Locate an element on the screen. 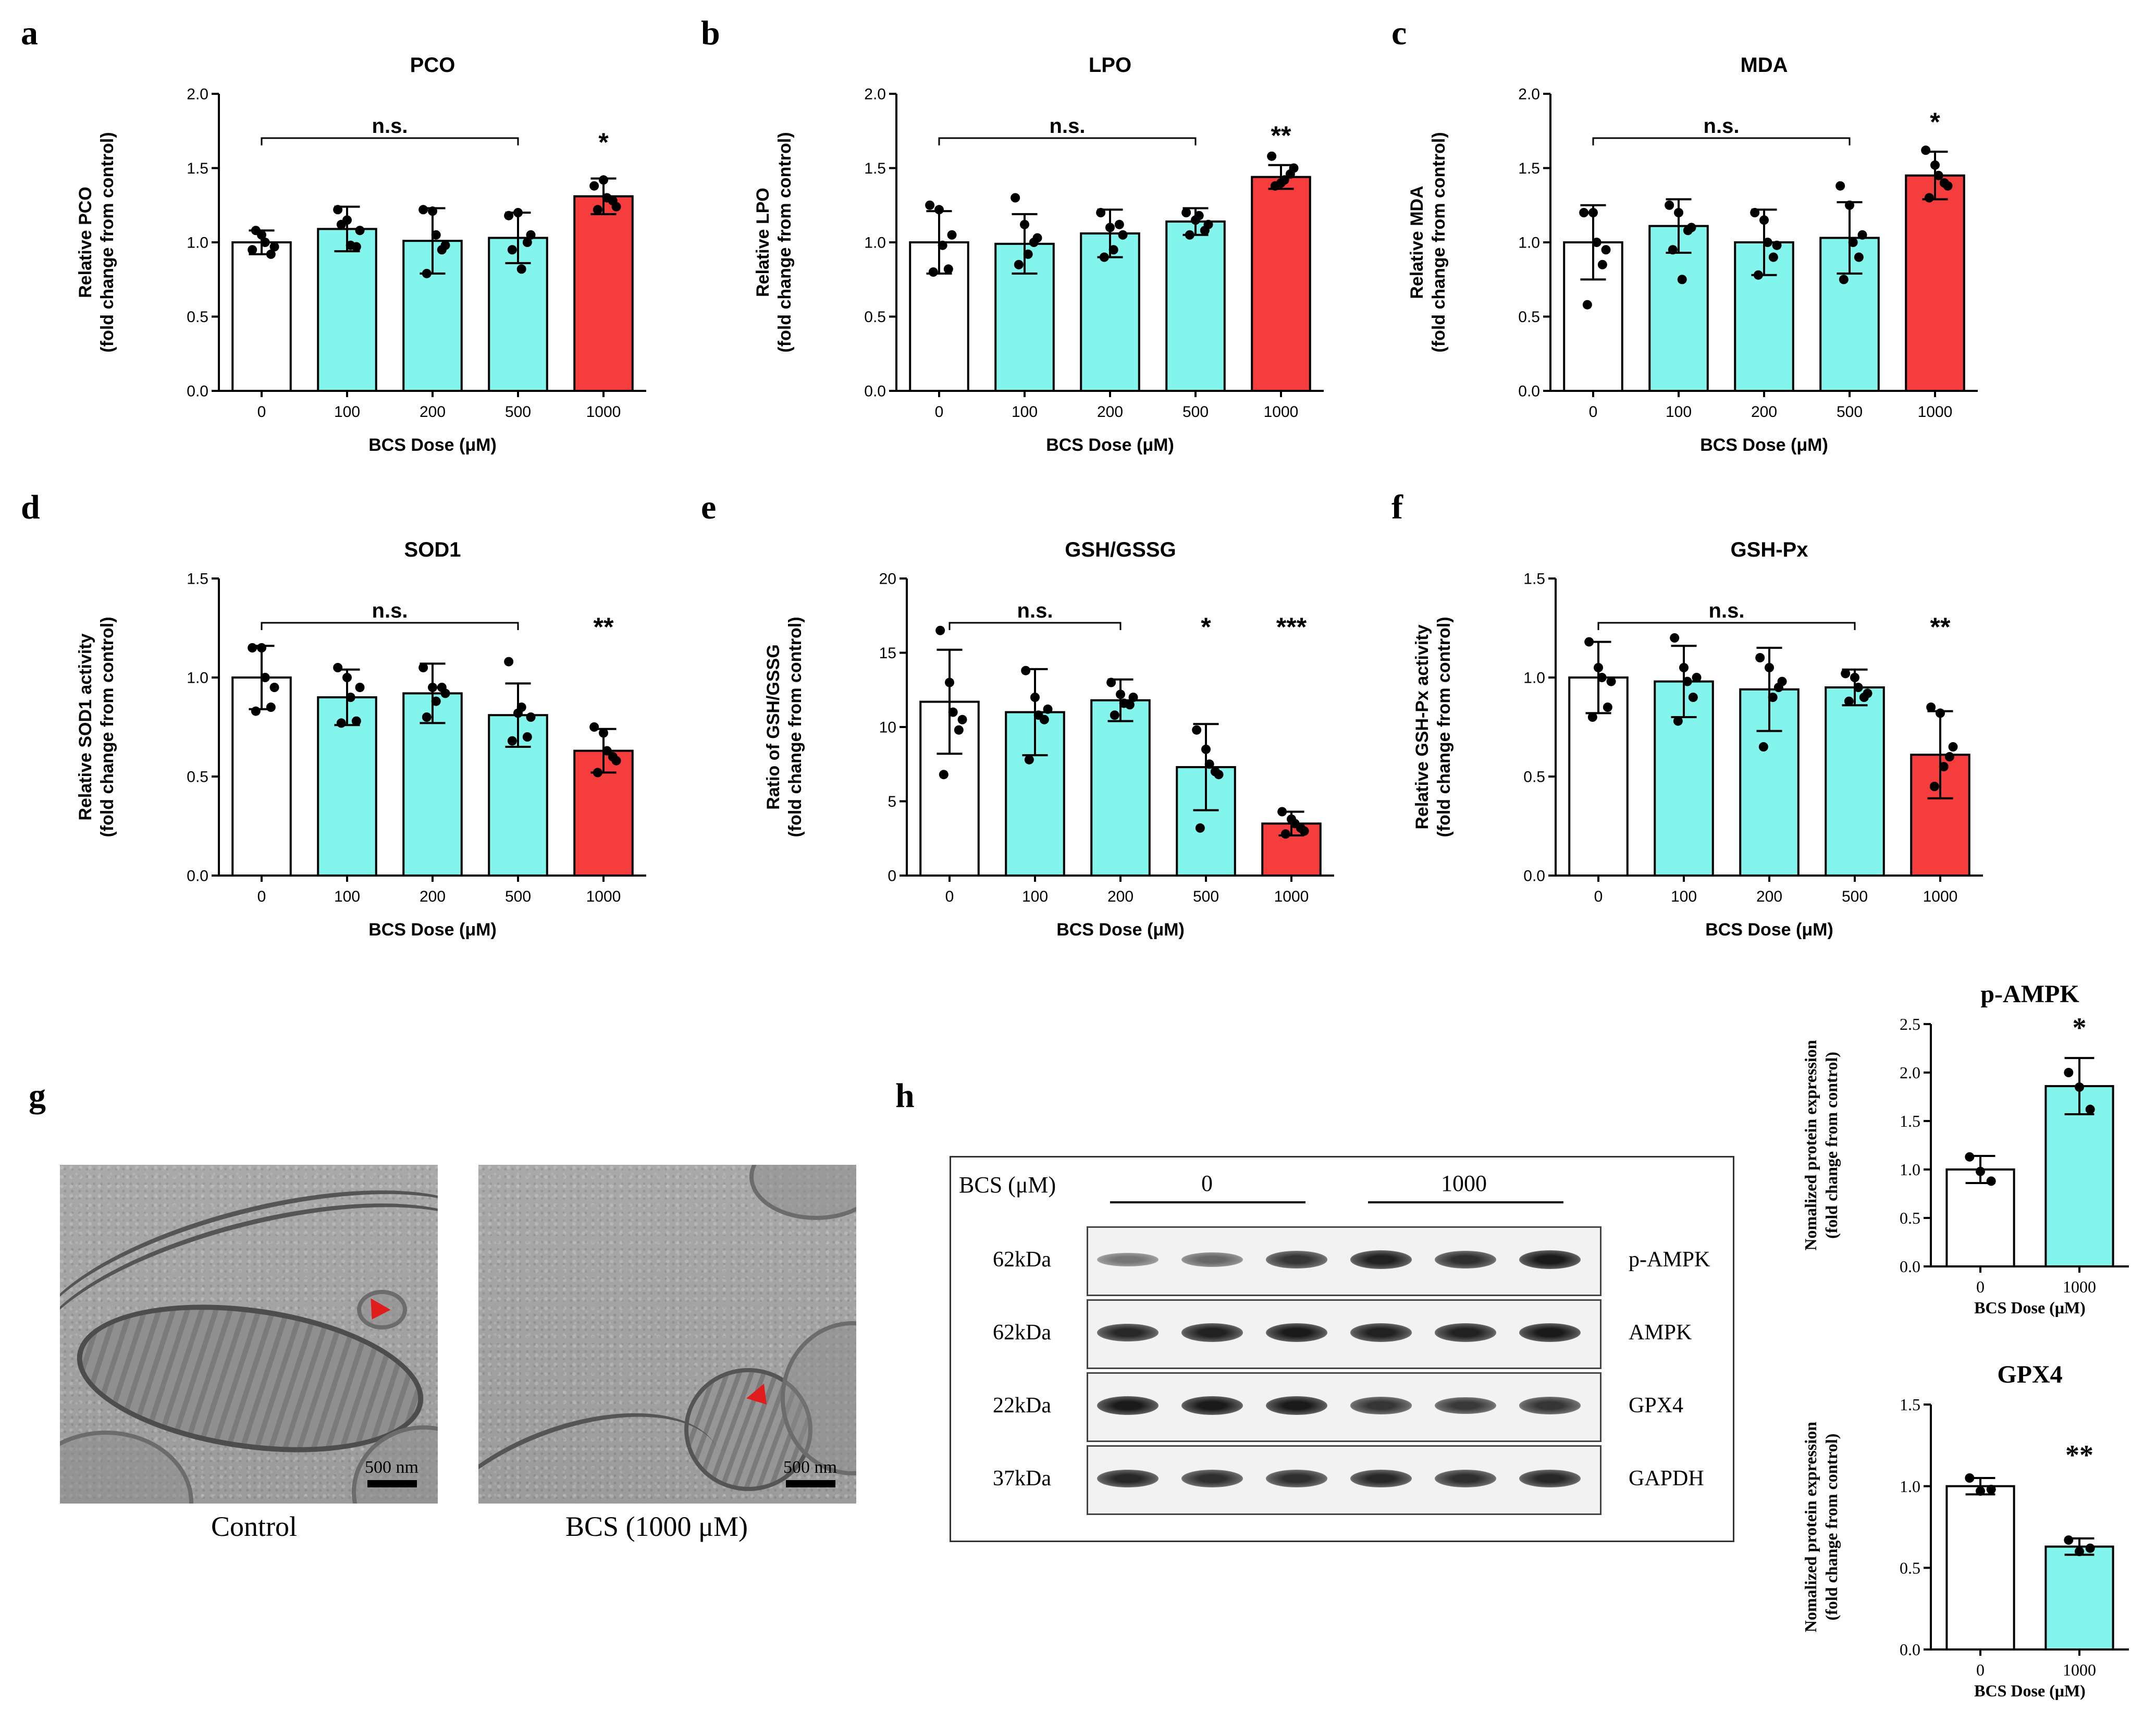 This screenshot has width=2156, height=1724. x-axis-label-e: BCS Dose (μM) is located at coordinates (1120, 930).